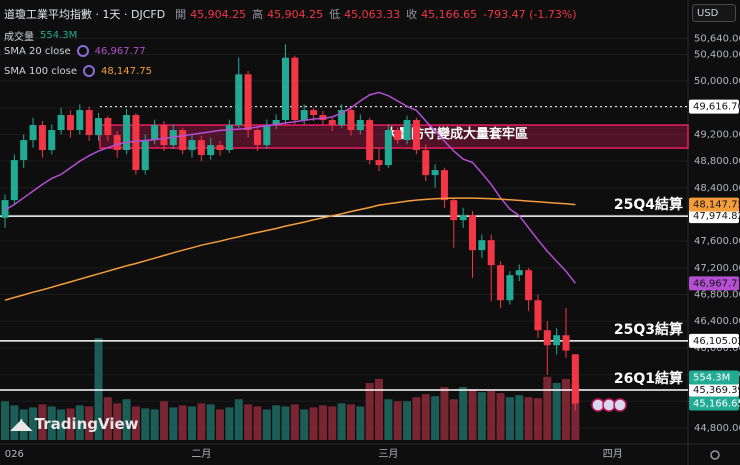 Image resolution: width=740 pixels, height=465 pixels. What do you see at coordinates (714, 13) in the screenshot?
I see `currency-button: USD` at bounding box center [714, 13].